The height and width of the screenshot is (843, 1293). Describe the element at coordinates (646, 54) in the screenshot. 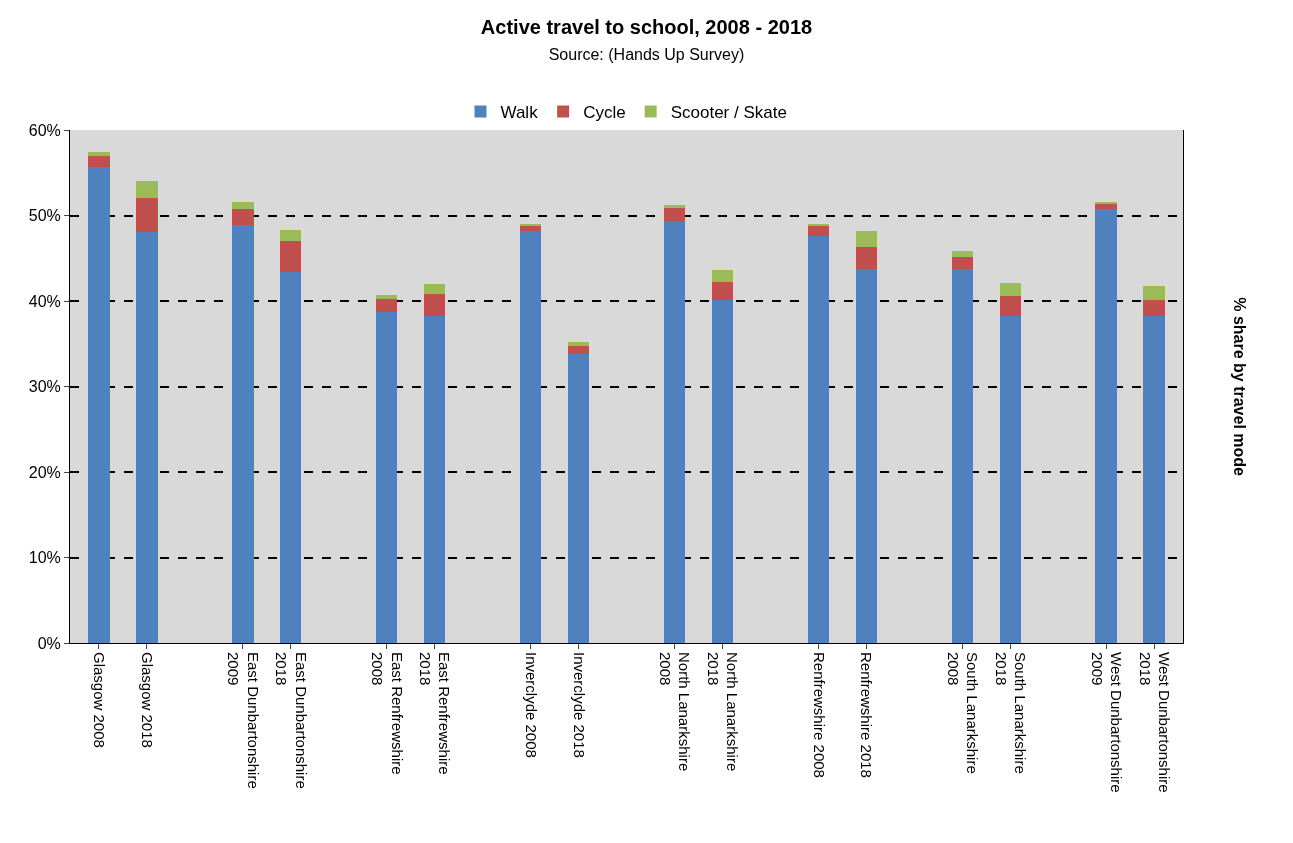

I see `chart-subtitle: Source: (Hands Up Survey)` at that location.